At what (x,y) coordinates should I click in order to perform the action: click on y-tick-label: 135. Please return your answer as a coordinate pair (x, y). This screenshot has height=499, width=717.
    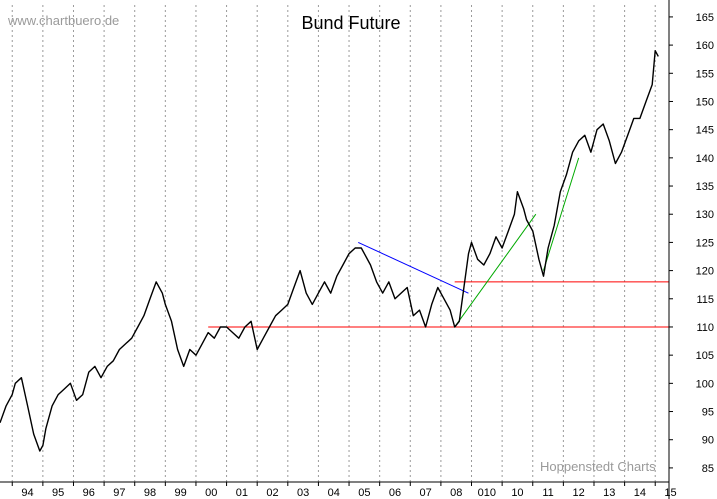
    Looking at the image, I should click on (705, 187).